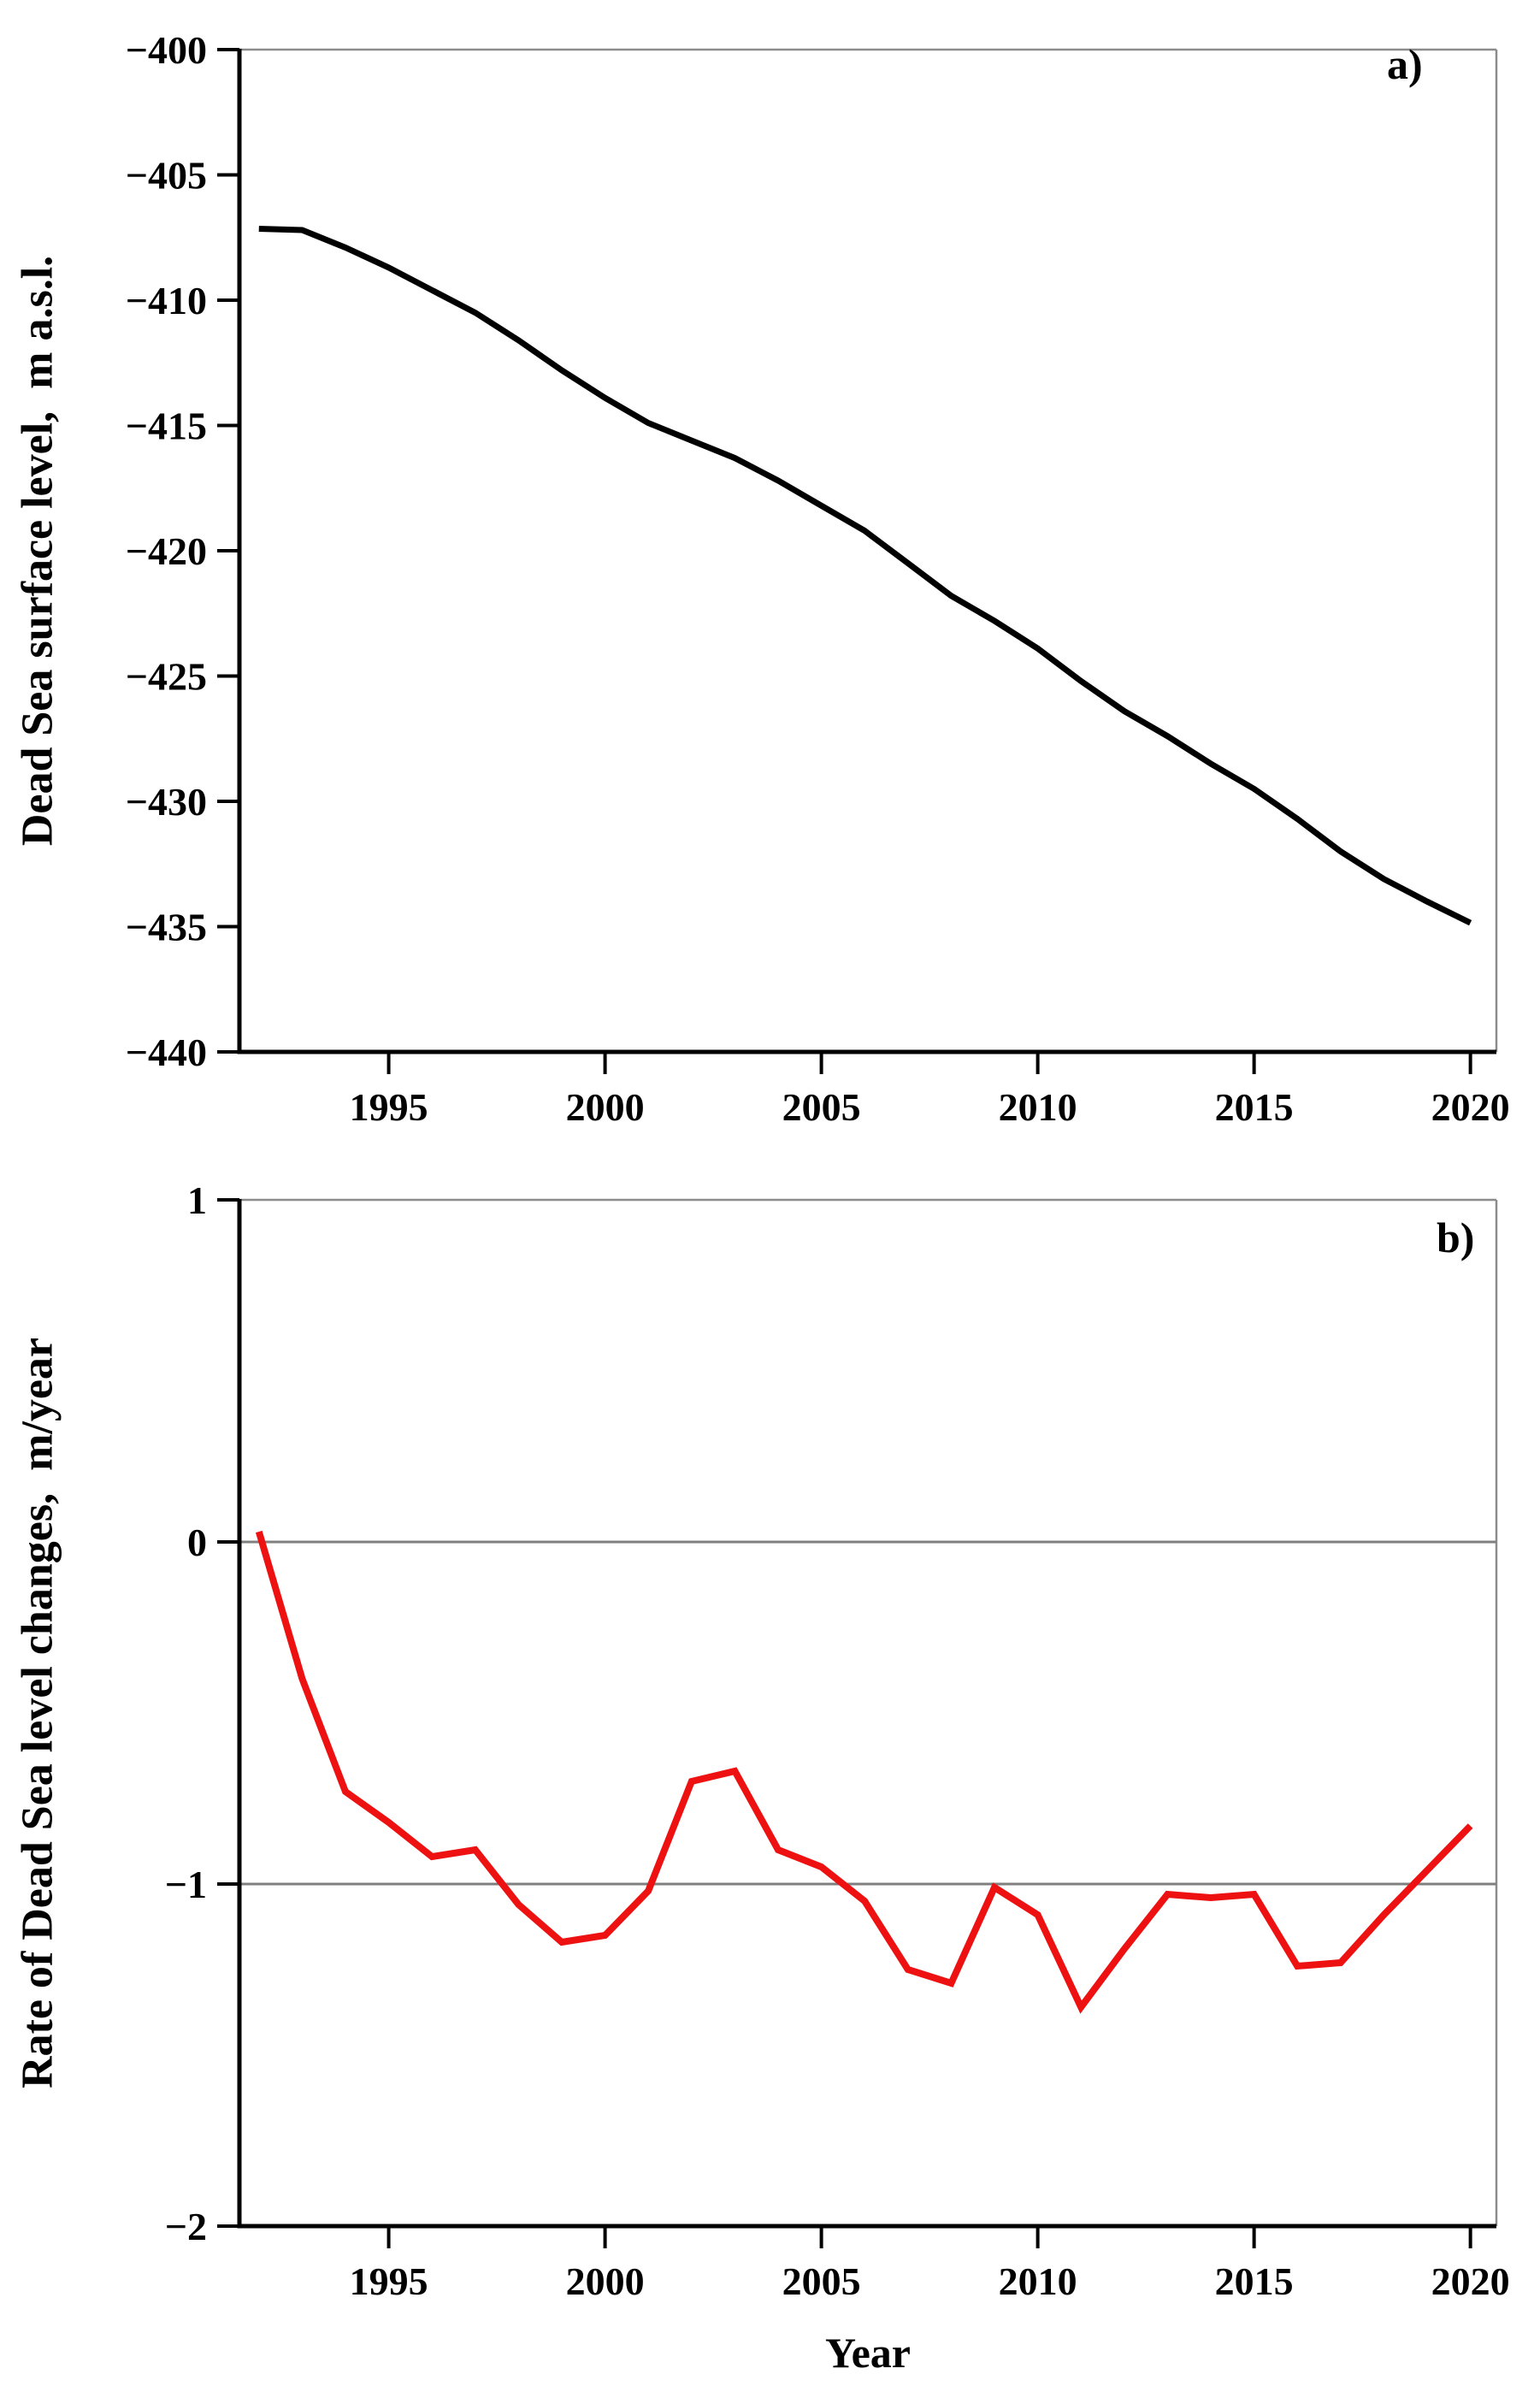 This screenshot has height=2398, width=1540. Describe the element at coordinates (389, 1107) in the screenshot. I see `panel-a-x-tick-label-1995: 1995` at that location.